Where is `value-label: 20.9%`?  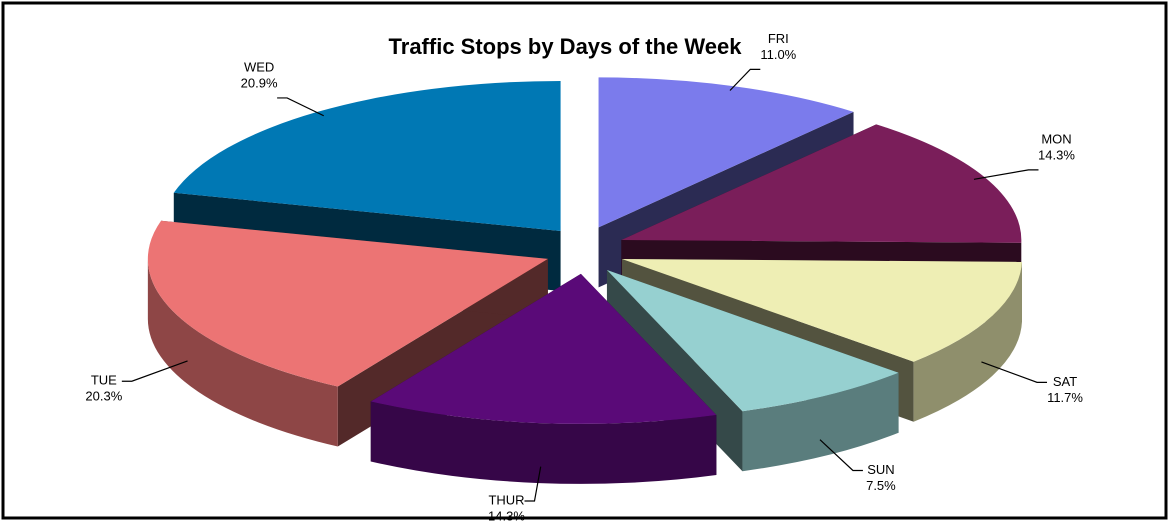 value-label: 20.9% is located at coordinates (259, 82).